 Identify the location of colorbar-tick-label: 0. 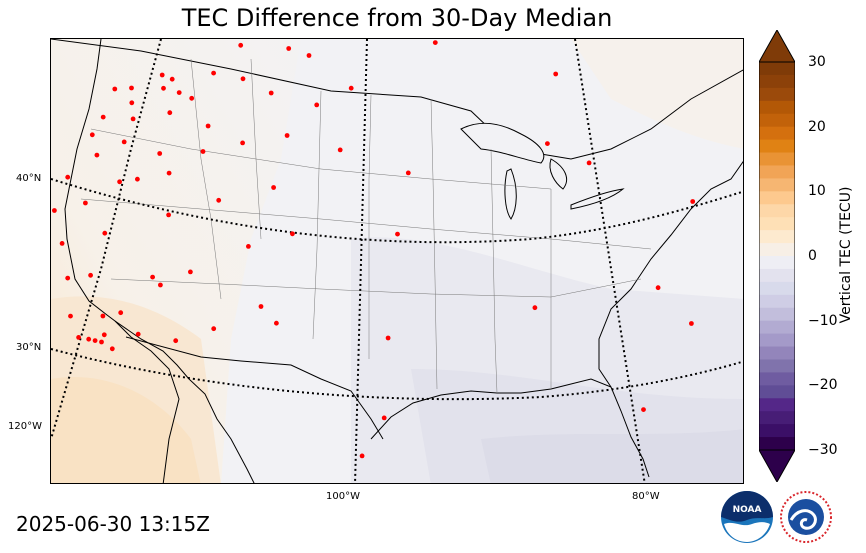
(812, 256).